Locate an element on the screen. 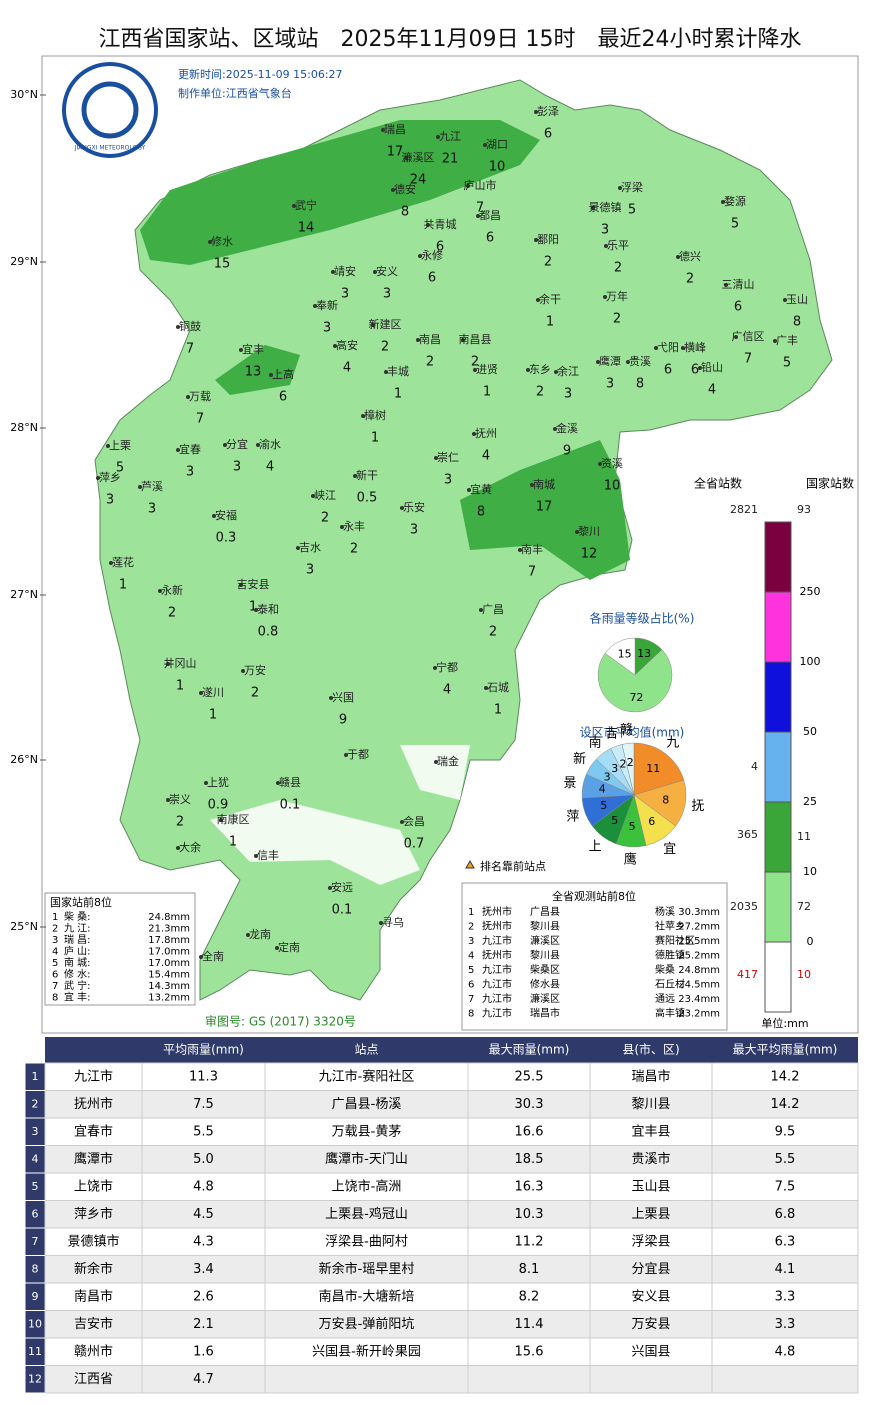 The width and height of the screenshot is (884, 1404). box-cell: 修水县 is located at coordinates (545, 984).